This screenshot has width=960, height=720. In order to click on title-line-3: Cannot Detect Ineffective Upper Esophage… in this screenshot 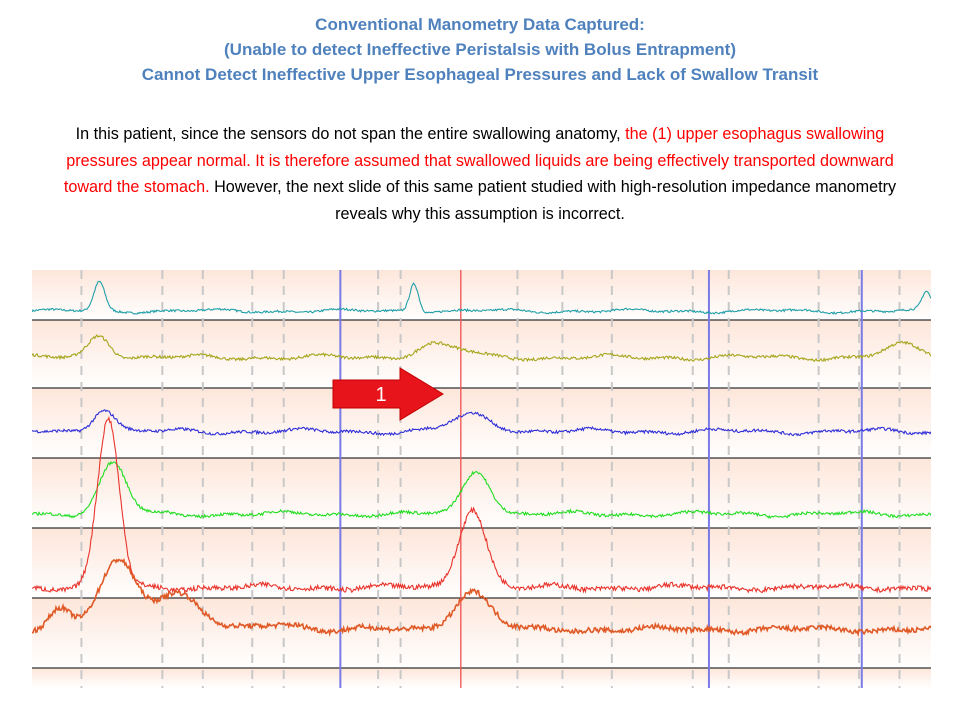, I will do `click(480, 74)`.